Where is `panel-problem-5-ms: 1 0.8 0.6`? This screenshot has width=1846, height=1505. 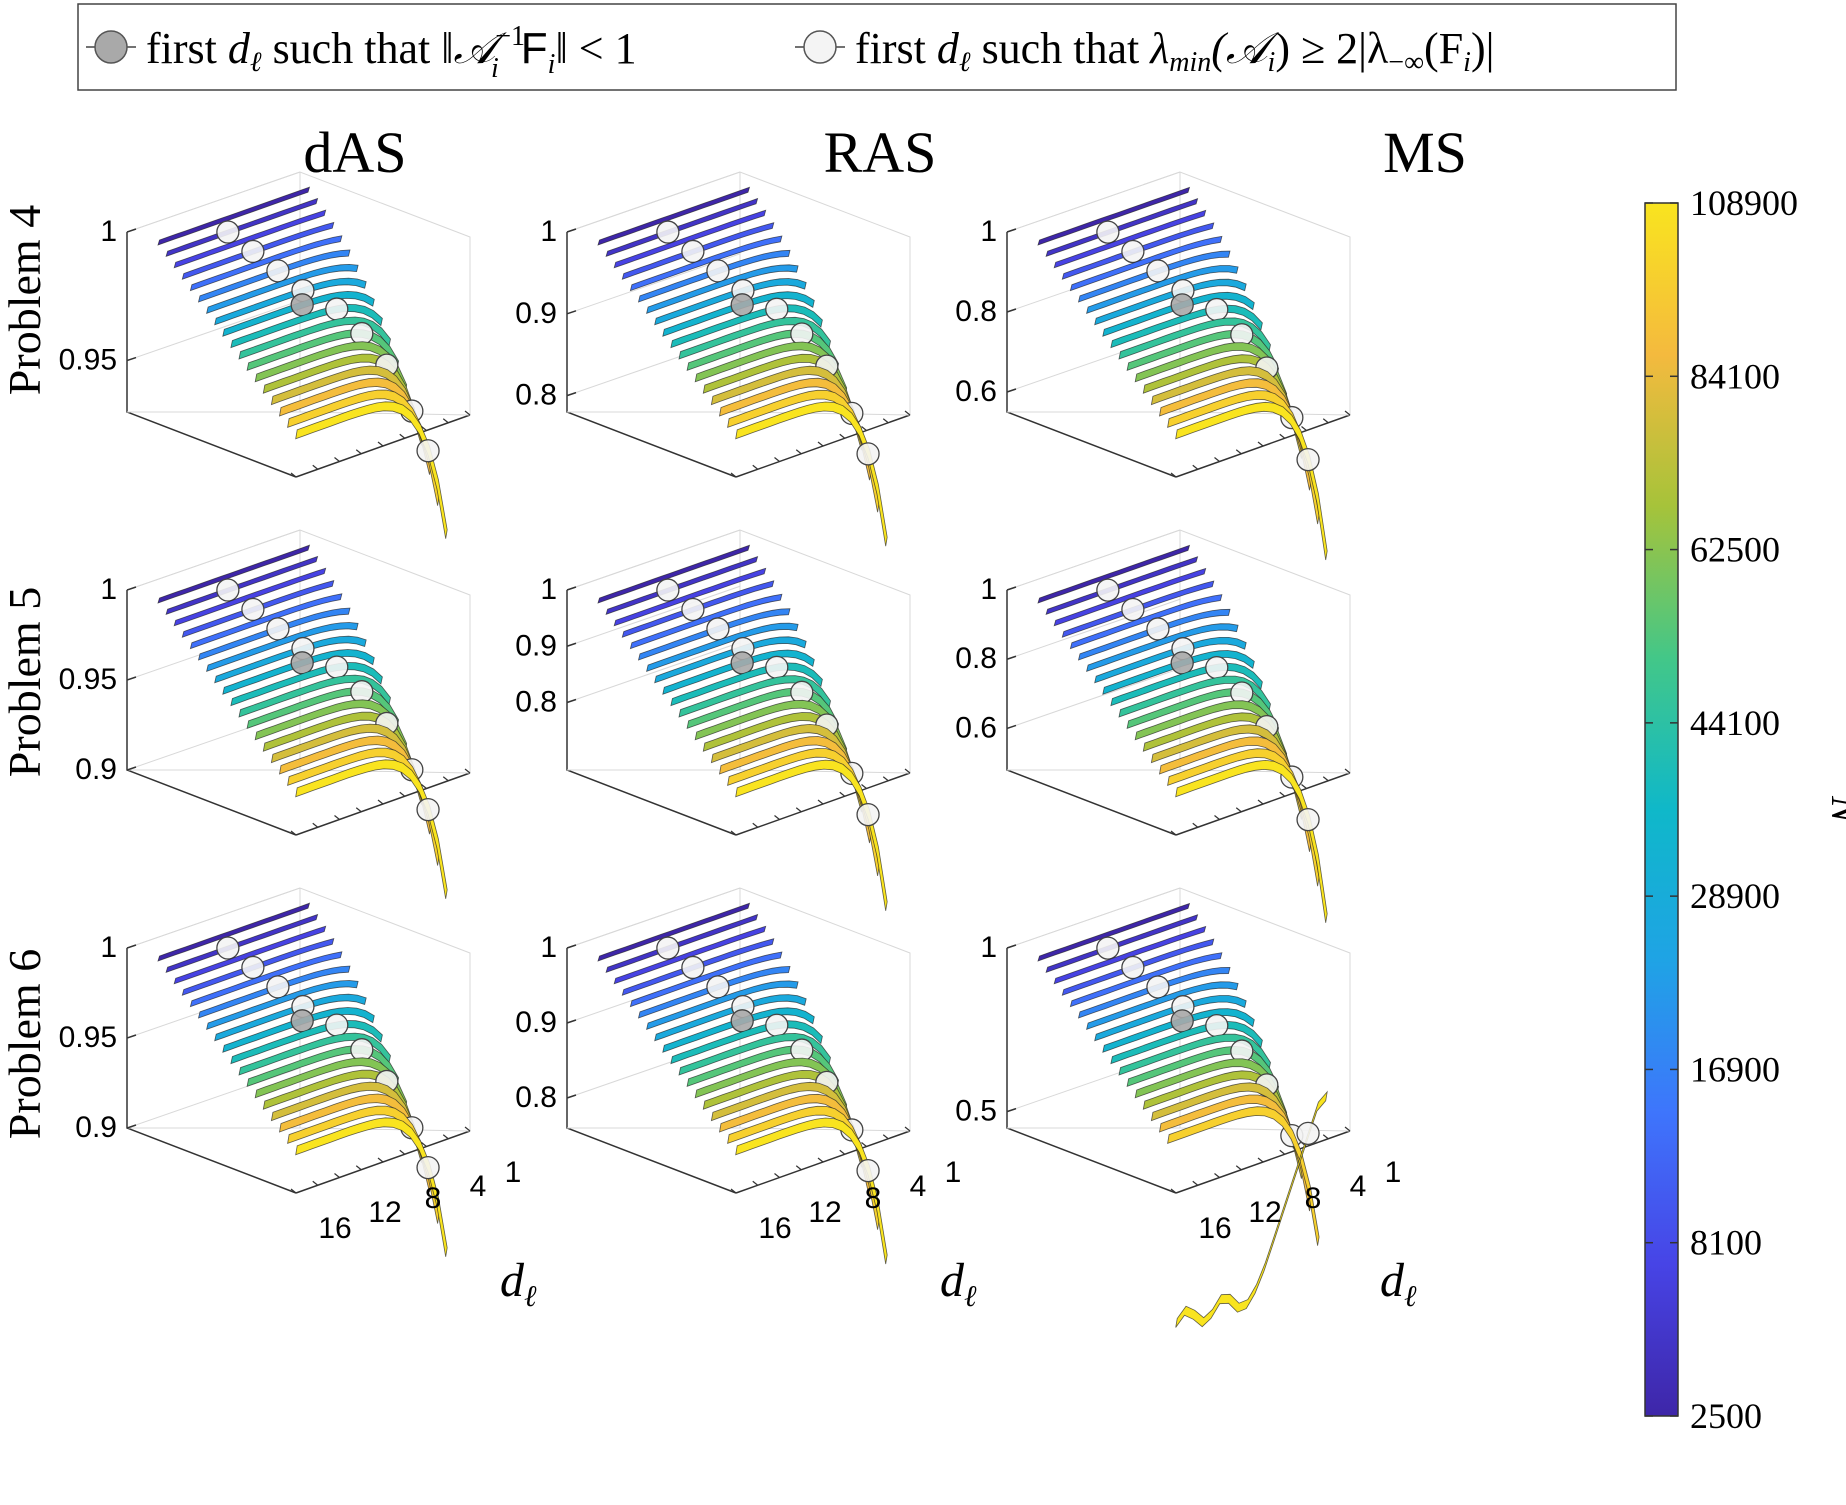 panel-problem-5-ms: 1 0.8 0.6 is located at coordinates (1153, 726).